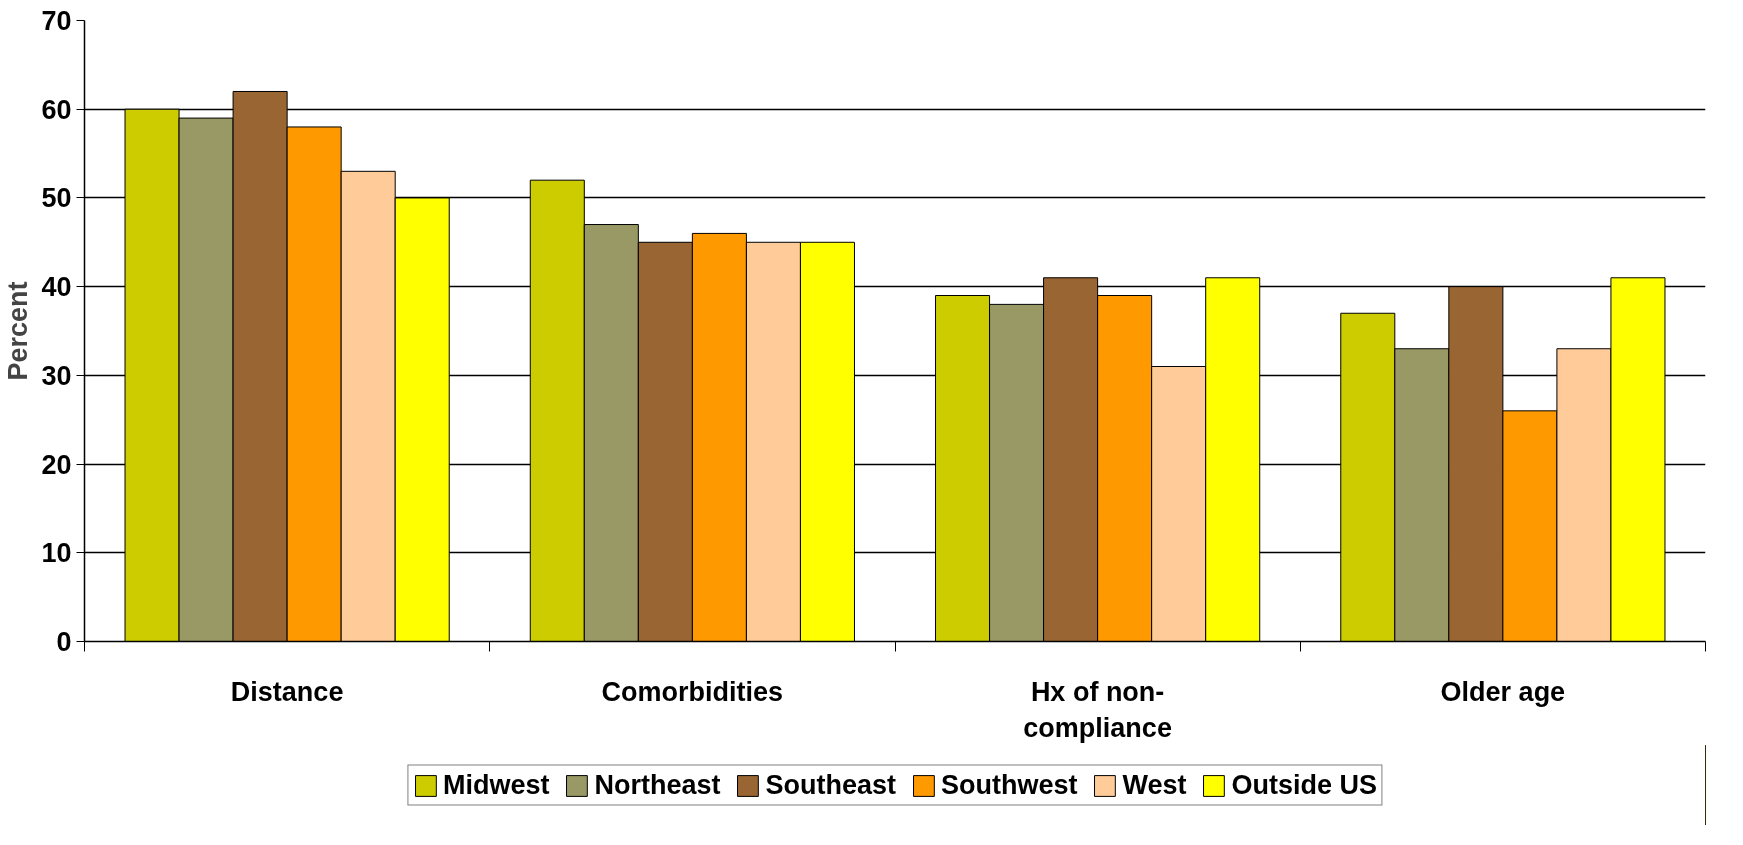 Image resolution: width=1743 pixels, height=845 pixels. I want to click on legend-label: Southwest, so click(1009, 785).